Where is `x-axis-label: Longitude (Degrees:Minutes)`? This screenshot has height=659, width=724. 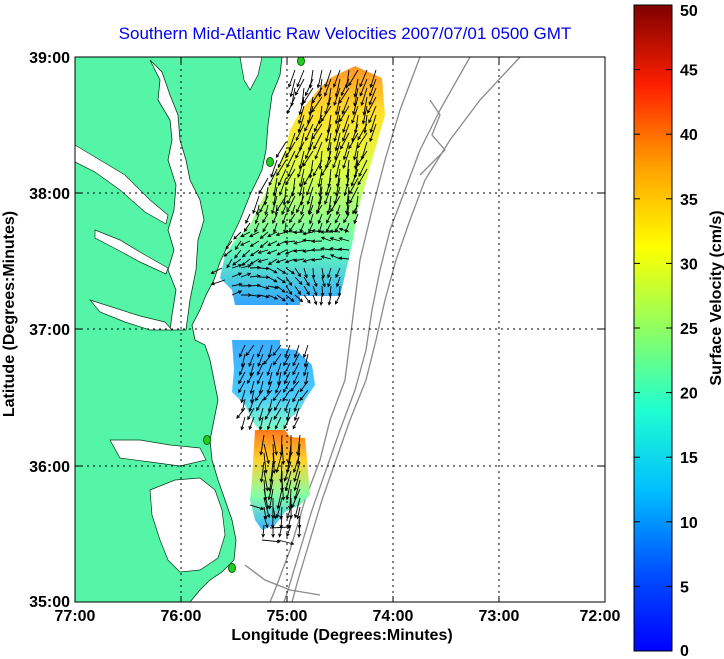 x-axis-label: Longitude (Degrees:Minutes) is located at coordinates (341, 635).